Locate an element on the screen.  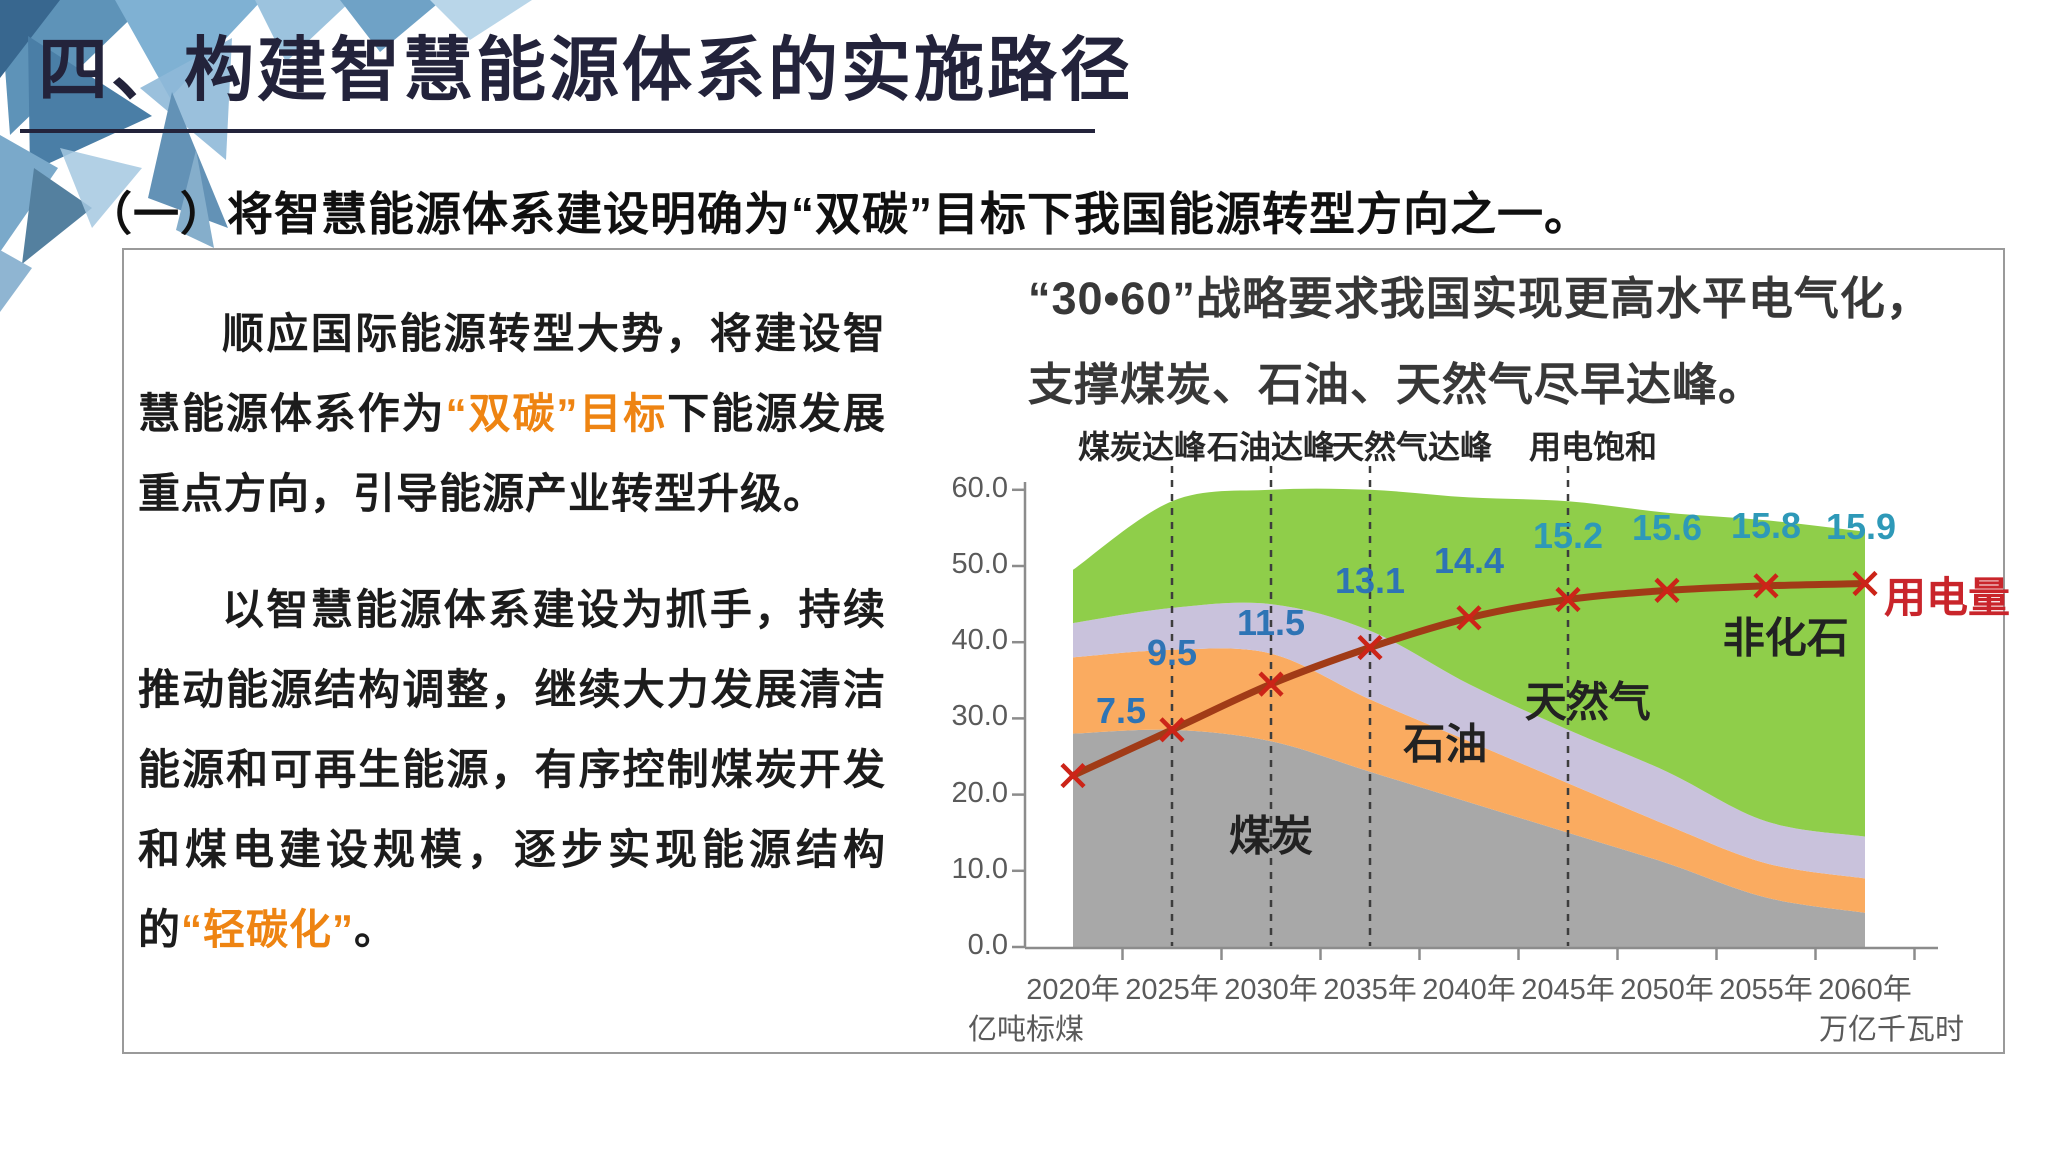
data-label-9.5: 9.5 is located at coordinates (1172, 652).